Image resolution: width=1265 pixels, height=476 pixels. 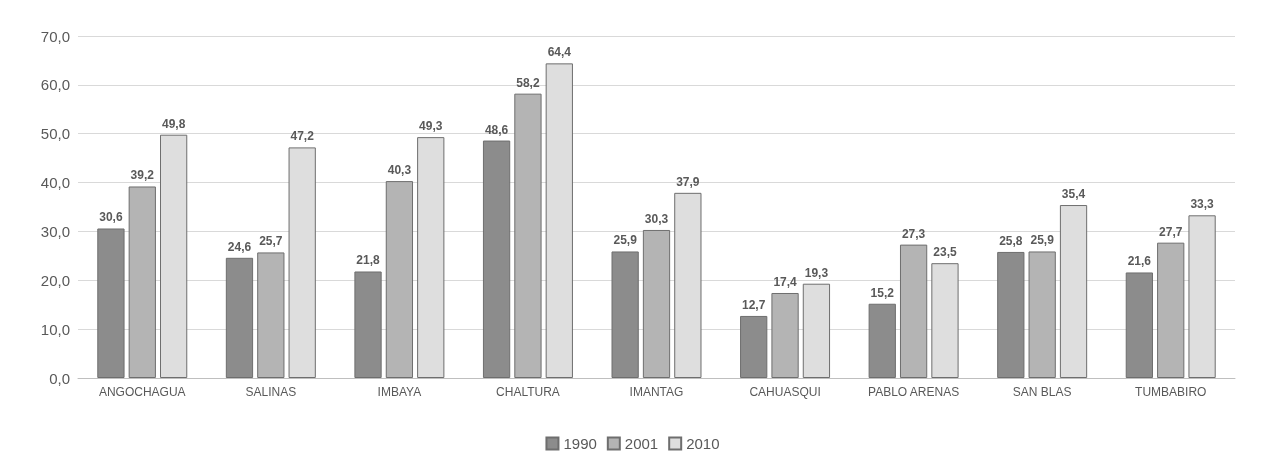 What do you see at coordinates (55, 280) in the screenshot?
I see `y-tick-label: 20,0` at bounding box center [55, 280].